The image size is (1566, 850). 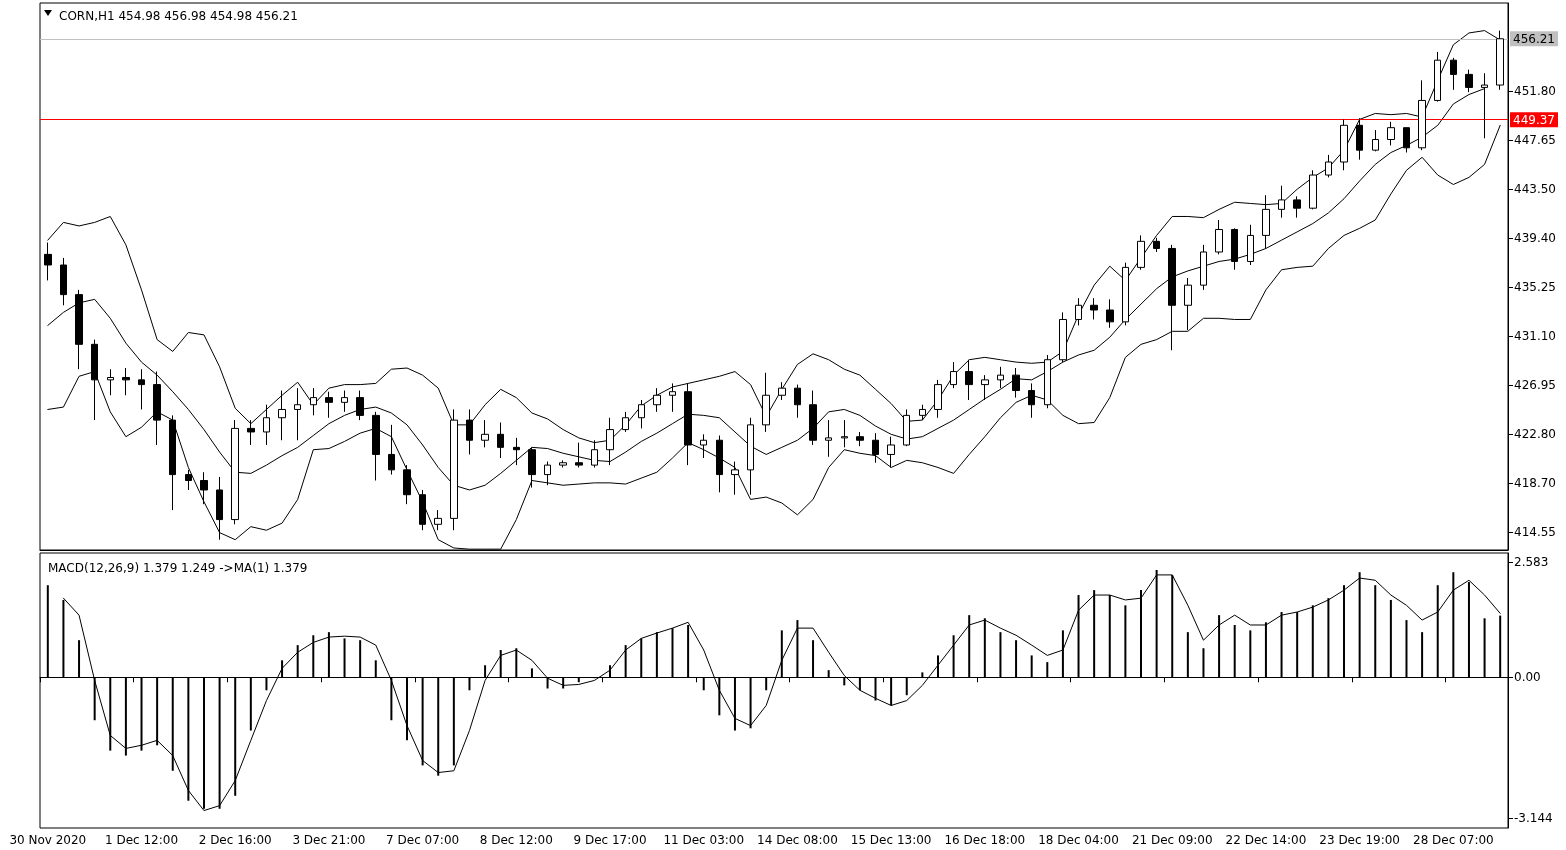 I want to click on y-tick-label: 418.70, so click(x=1535, y=482).